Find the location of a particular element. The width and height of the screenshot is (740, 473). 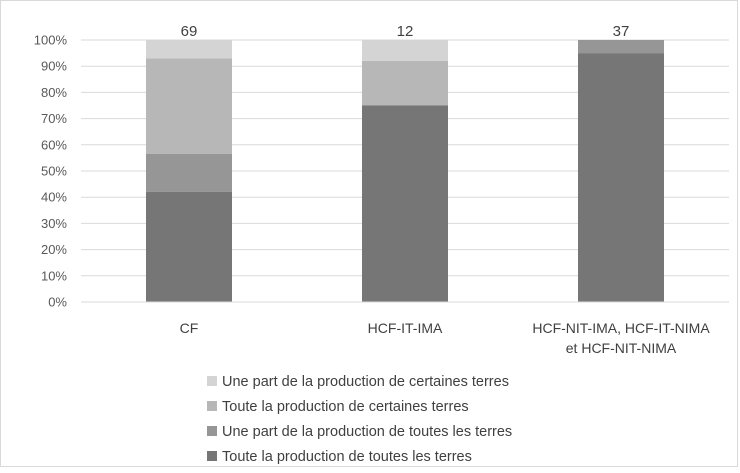

y-tick-label: 30% is located at coordinates (54, 223).